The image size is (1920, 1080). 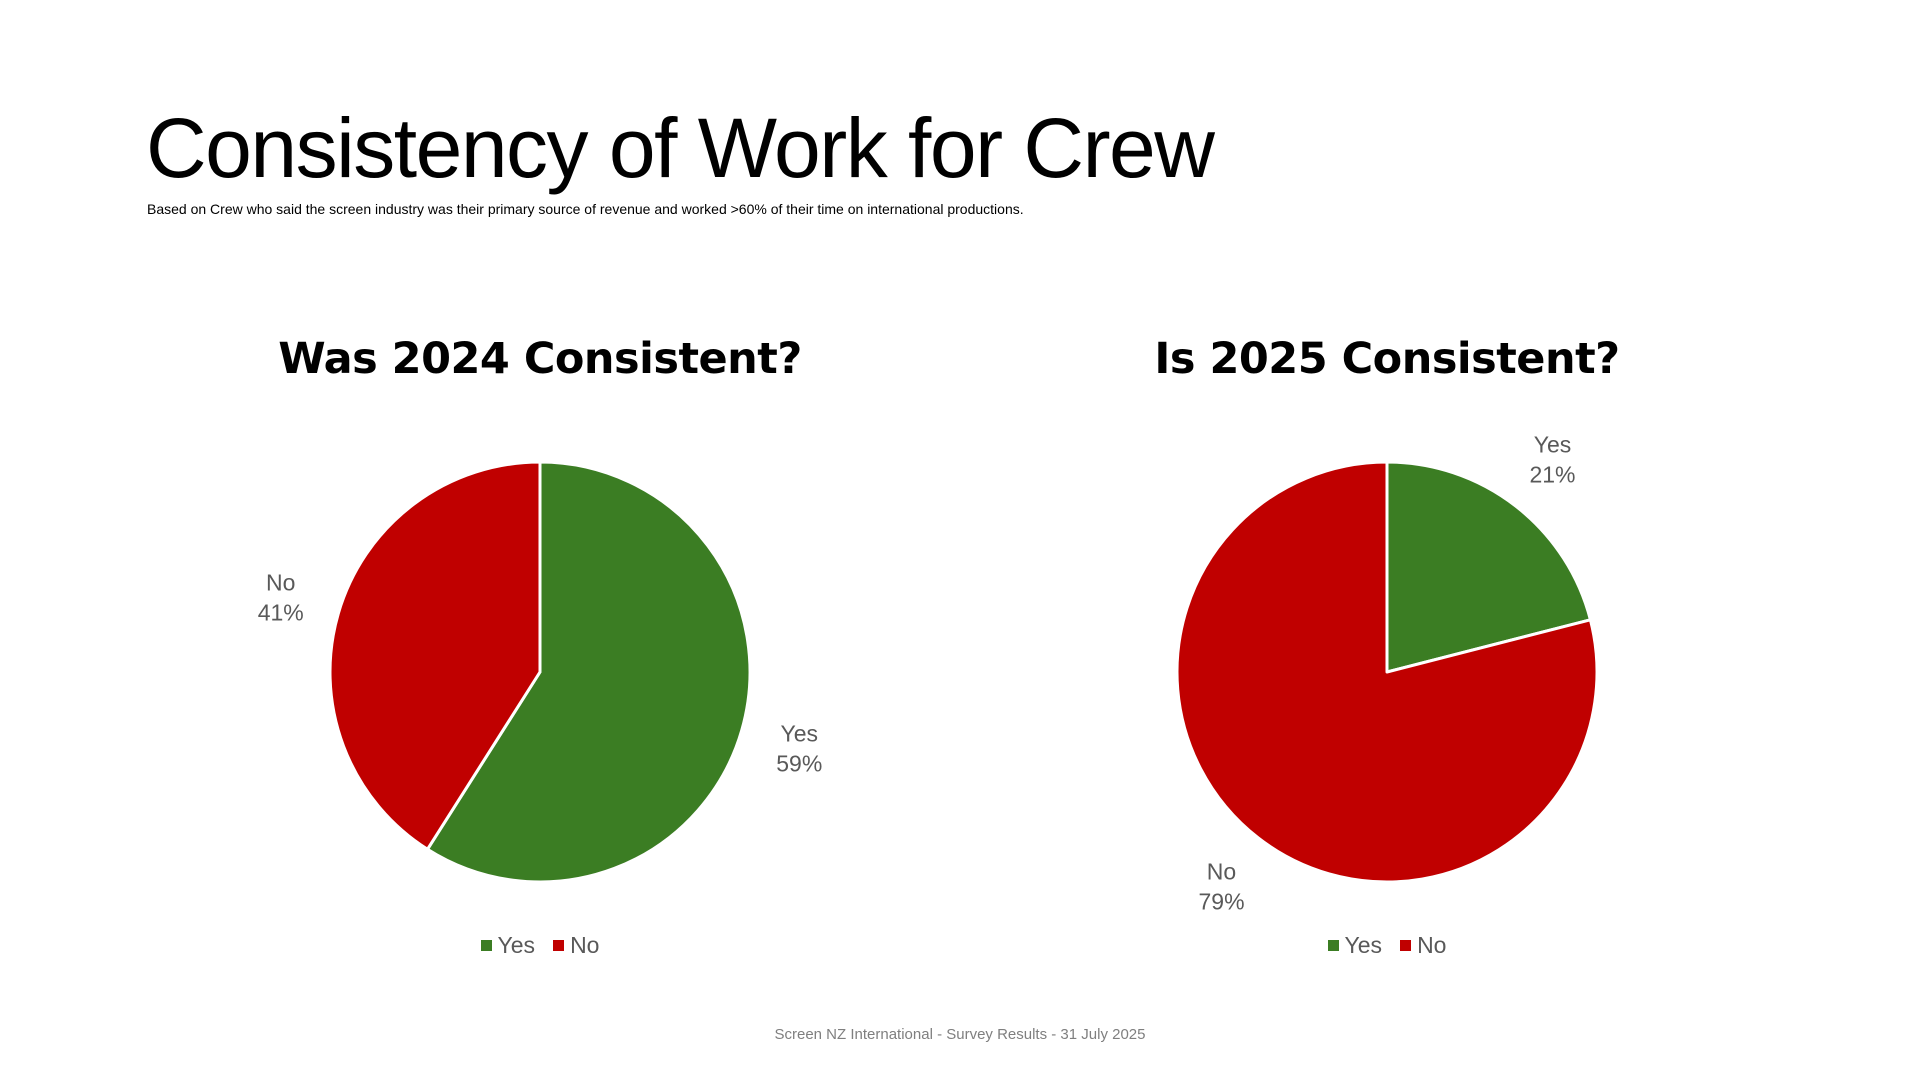 I want to click on pie-chart-2025: Yes 21% No 79%, so click(x=1387, y=673).